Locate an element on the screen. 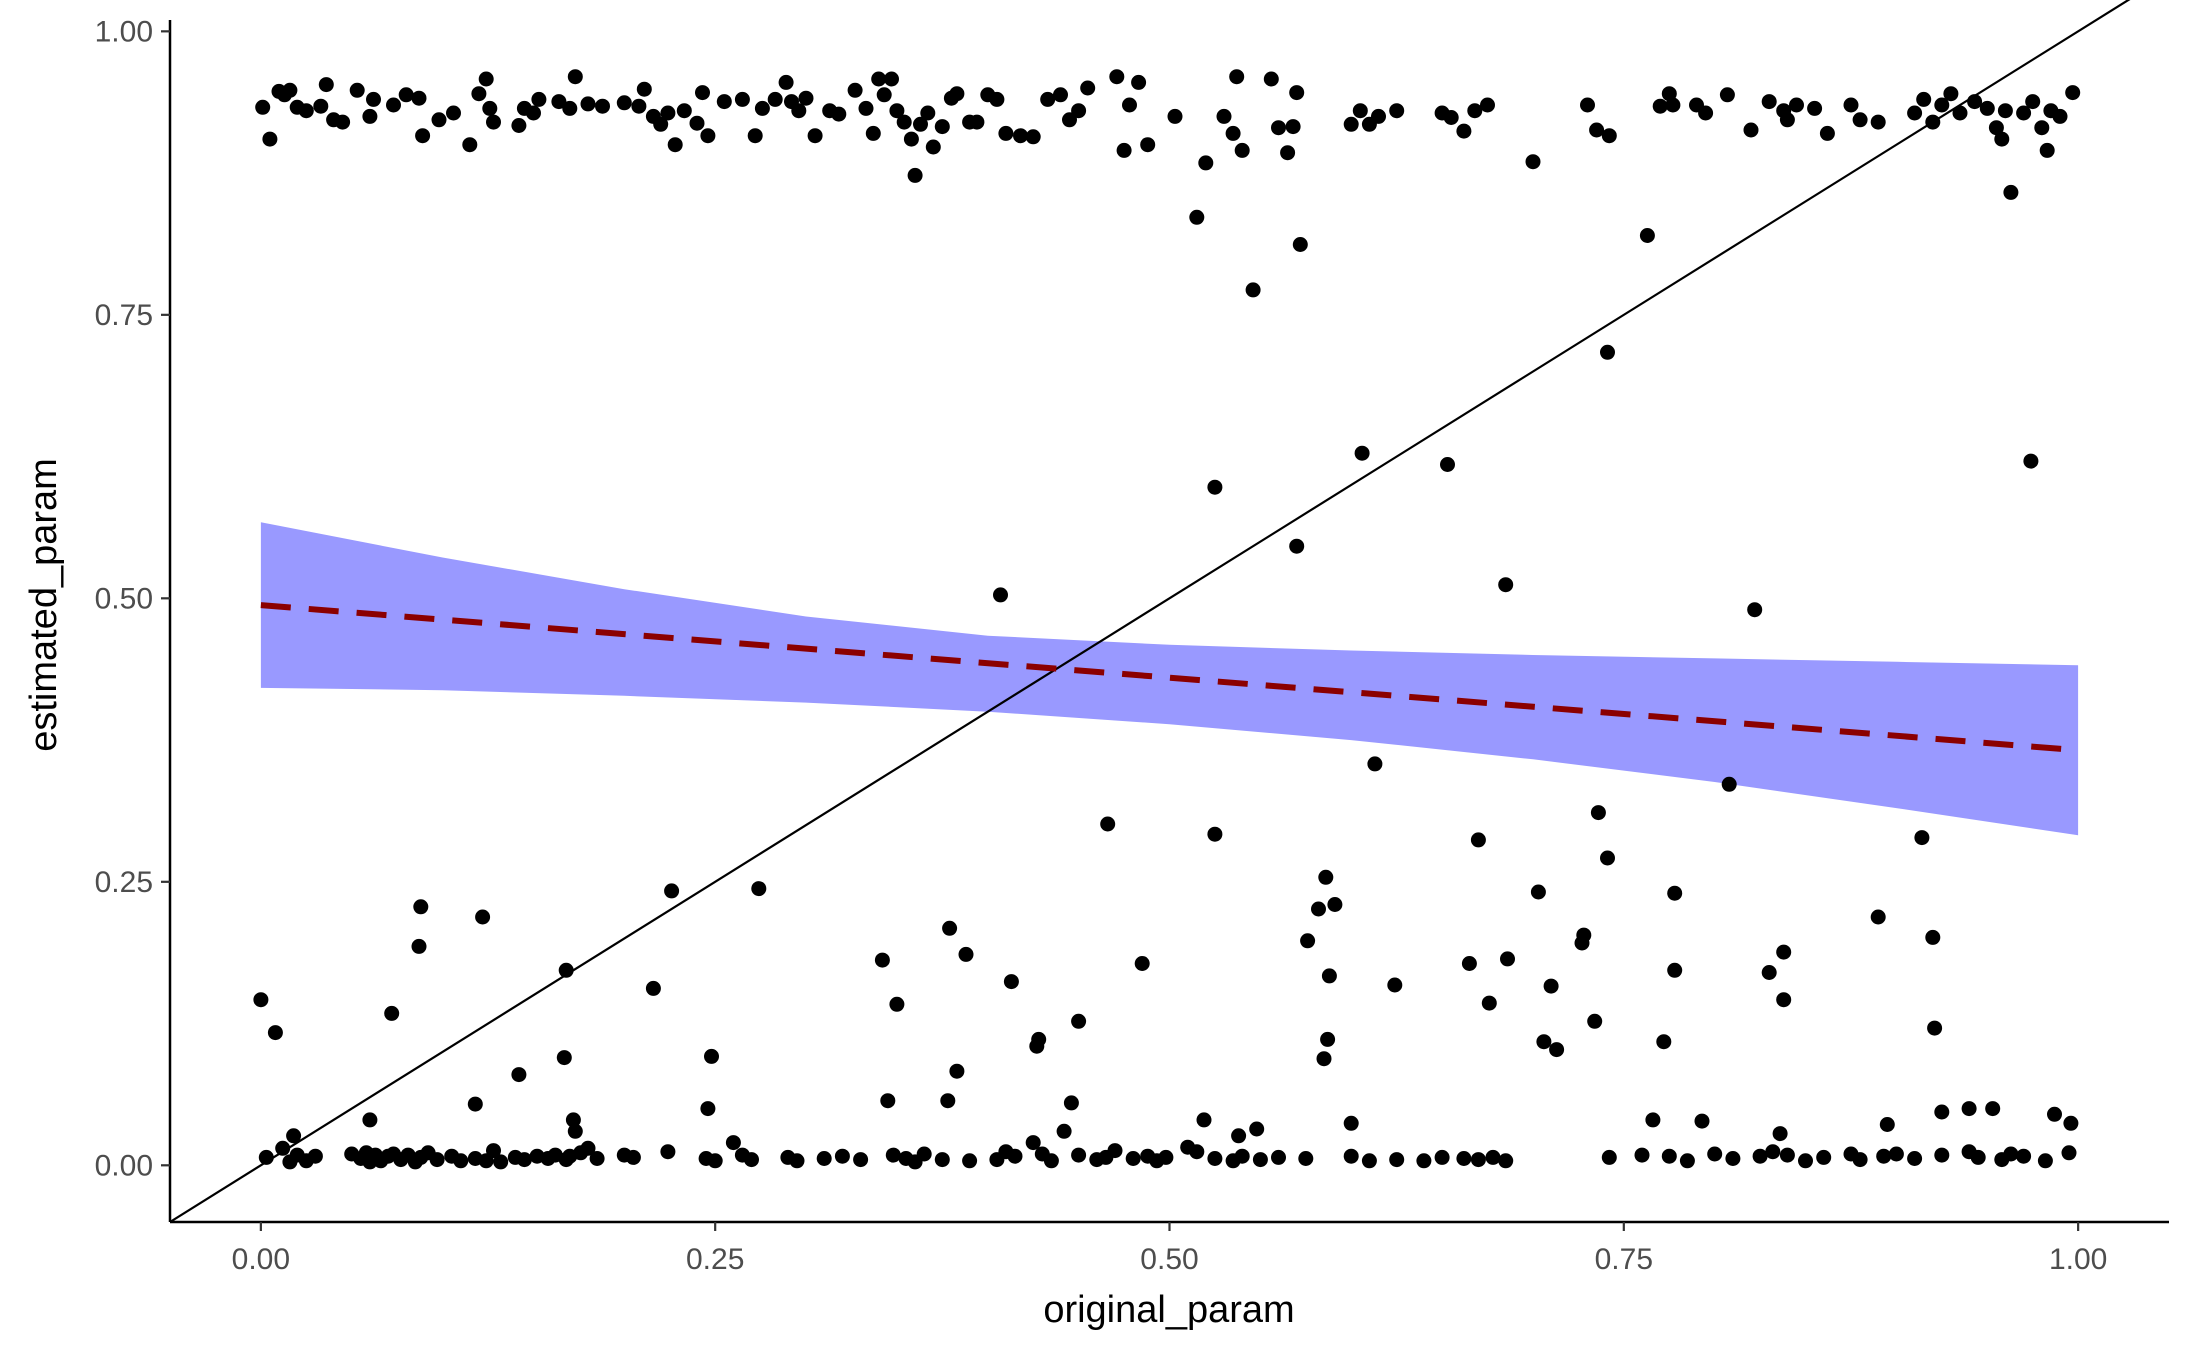 The image size is (2187, 1350). y-tick-label: 0.25 is located at coordinates (124, 882).